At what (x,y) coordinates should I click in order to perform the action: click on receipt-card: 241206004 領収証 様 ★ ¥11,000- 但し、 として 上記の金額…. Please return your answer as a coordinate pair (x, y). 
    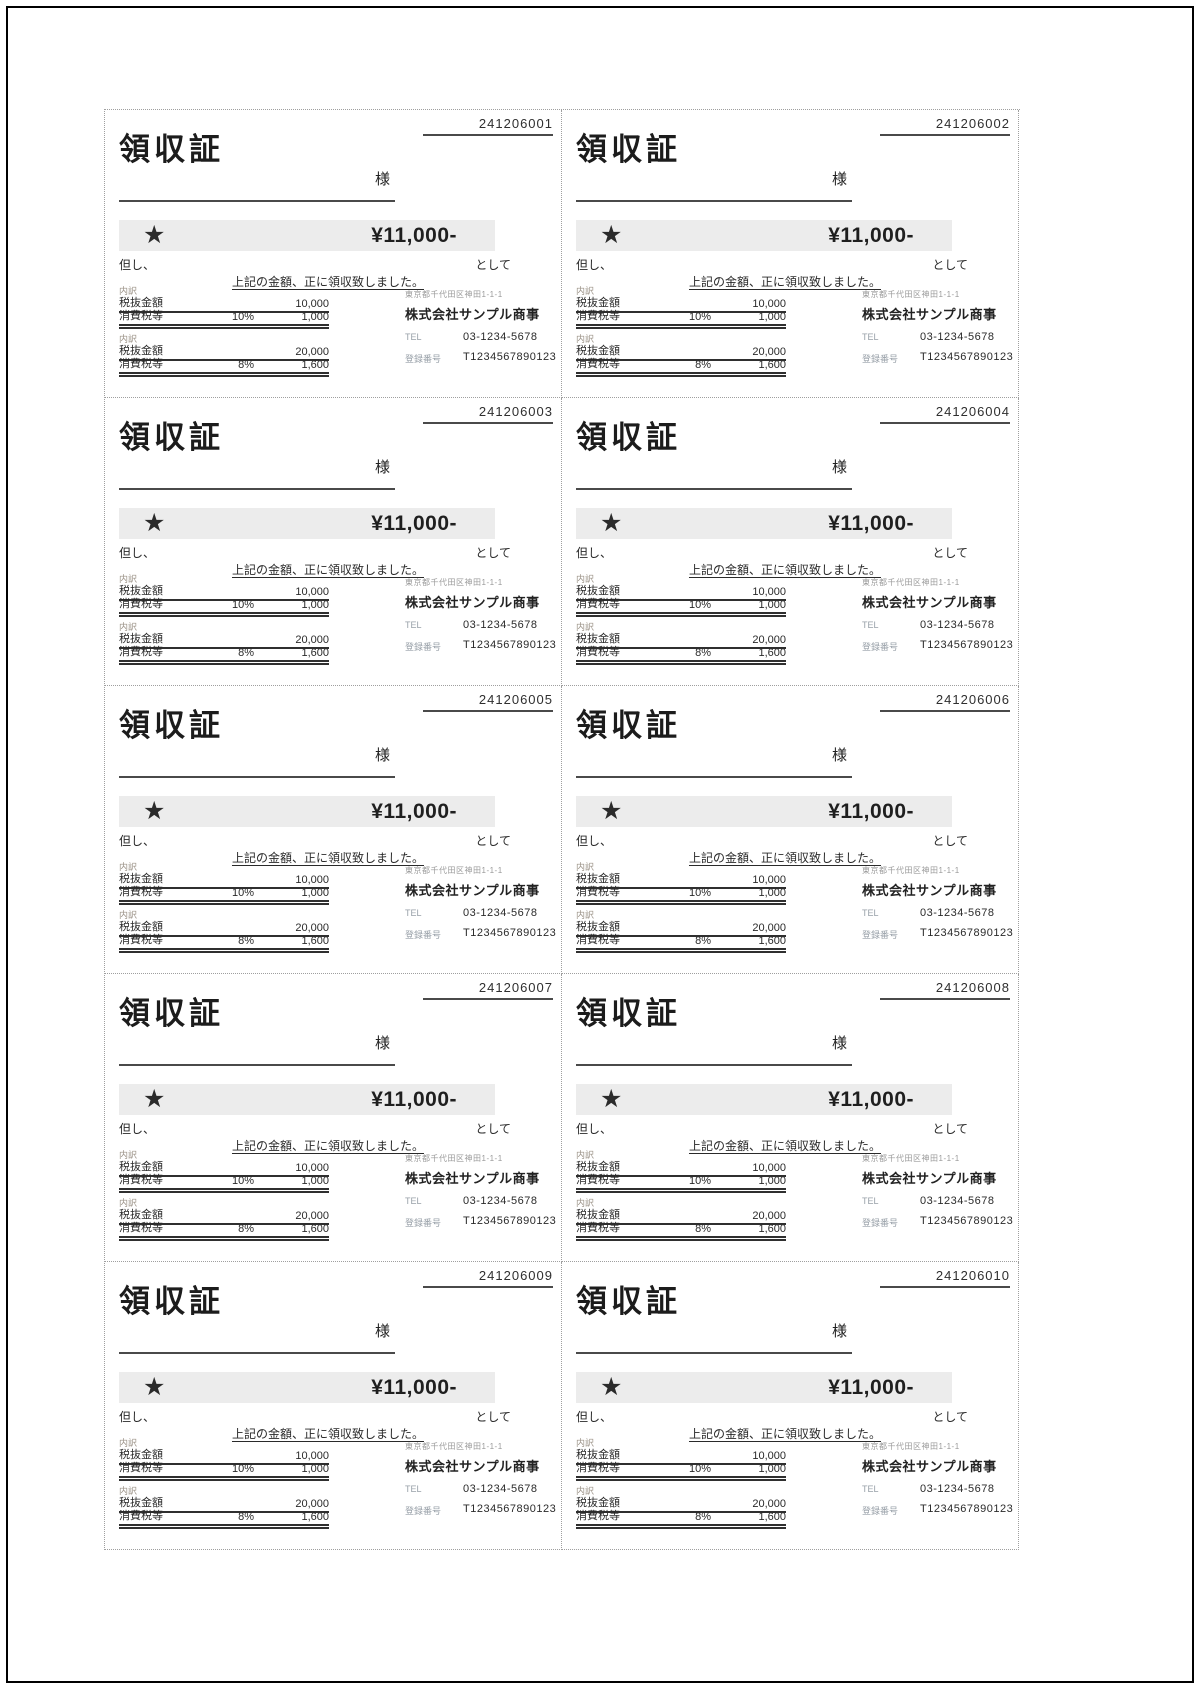
    Looking at the image, I should click on (790, 542).